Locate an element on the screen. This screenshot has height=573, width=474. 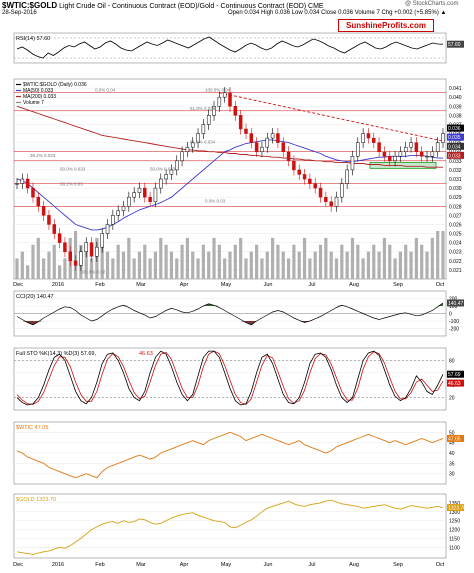
x-axis-label-bottom: Jul is located at coordinates (311, 565).